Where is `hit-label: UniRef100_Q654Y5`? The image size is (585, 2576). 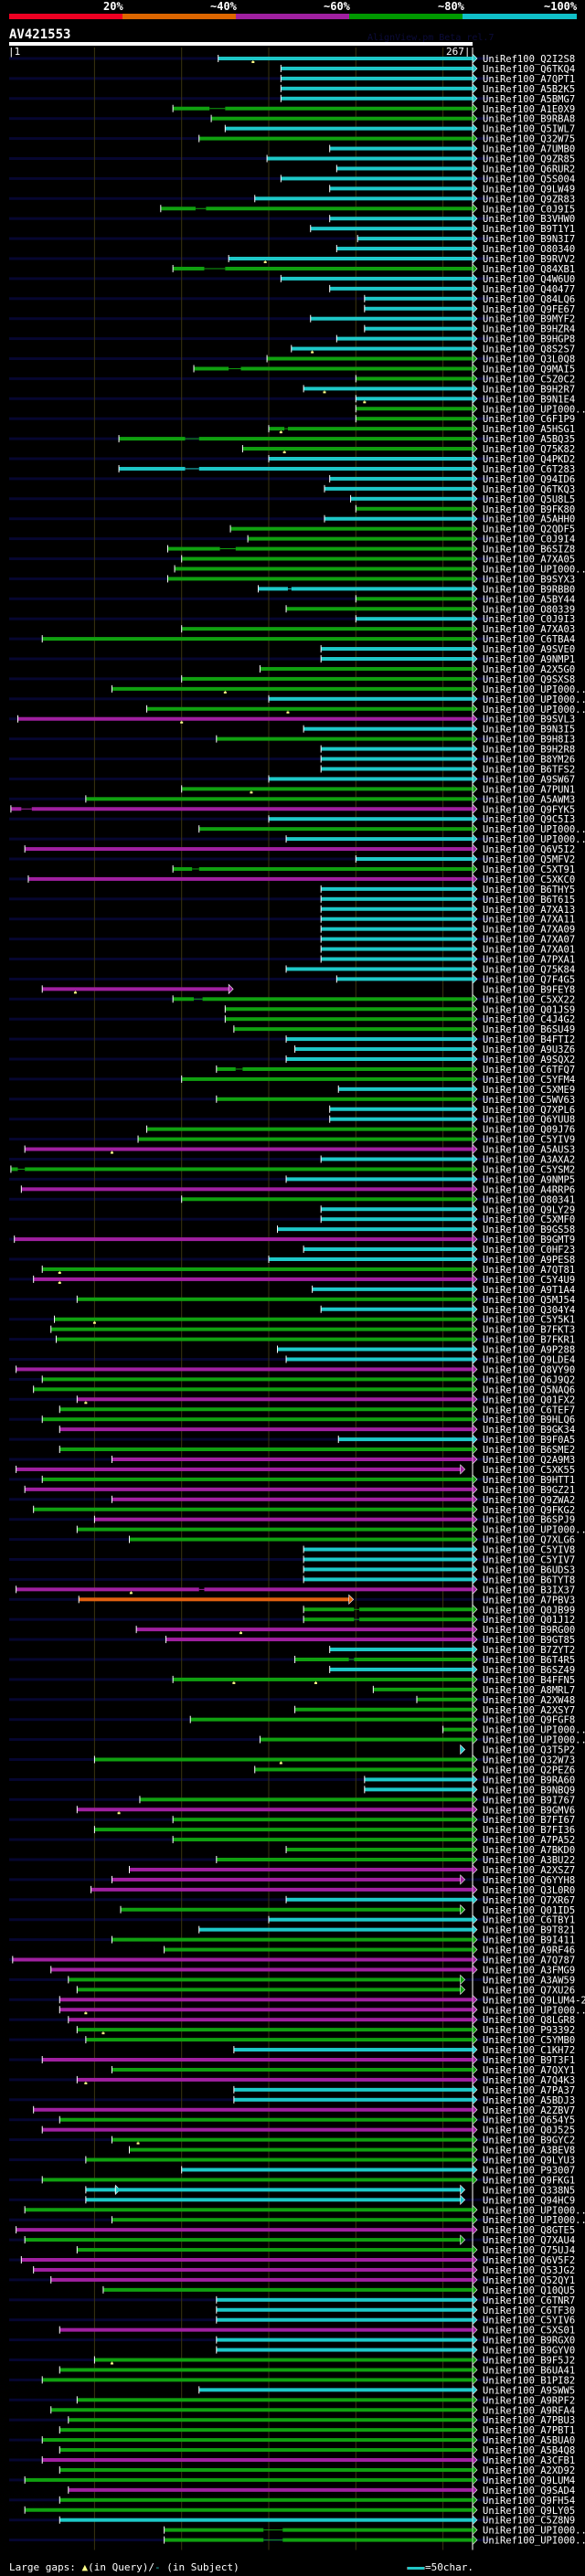
hit-label: UniRef100_Q654Y5 is located at coordinates (529, 2120).